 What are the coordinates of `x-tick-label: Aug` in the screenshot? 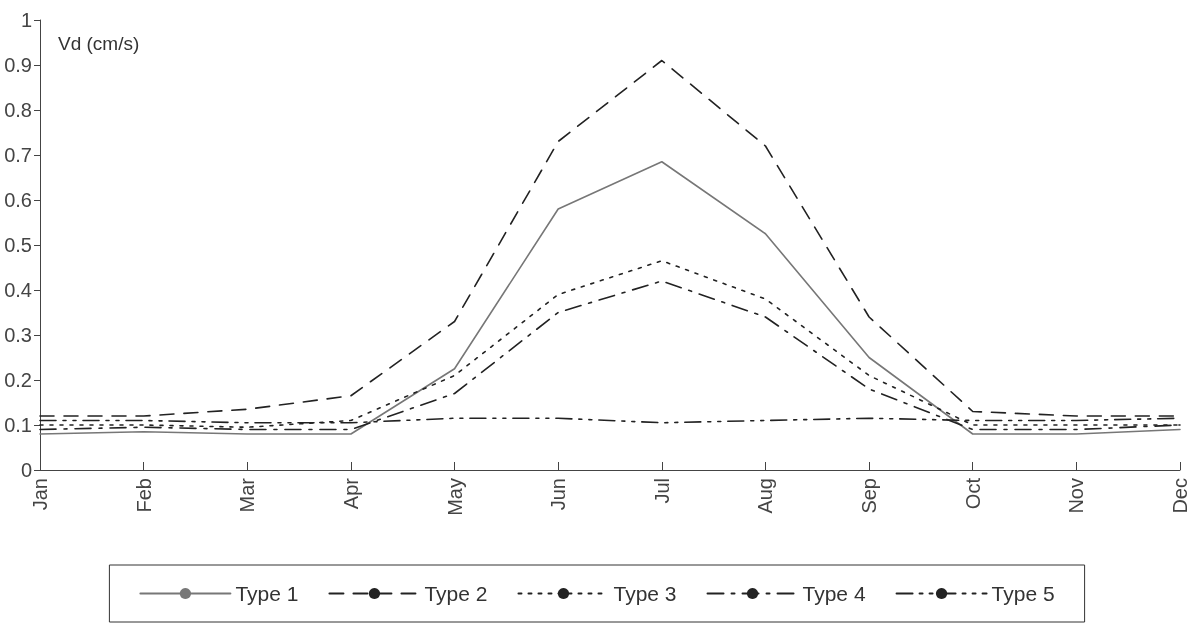 It's located at (765, 496).